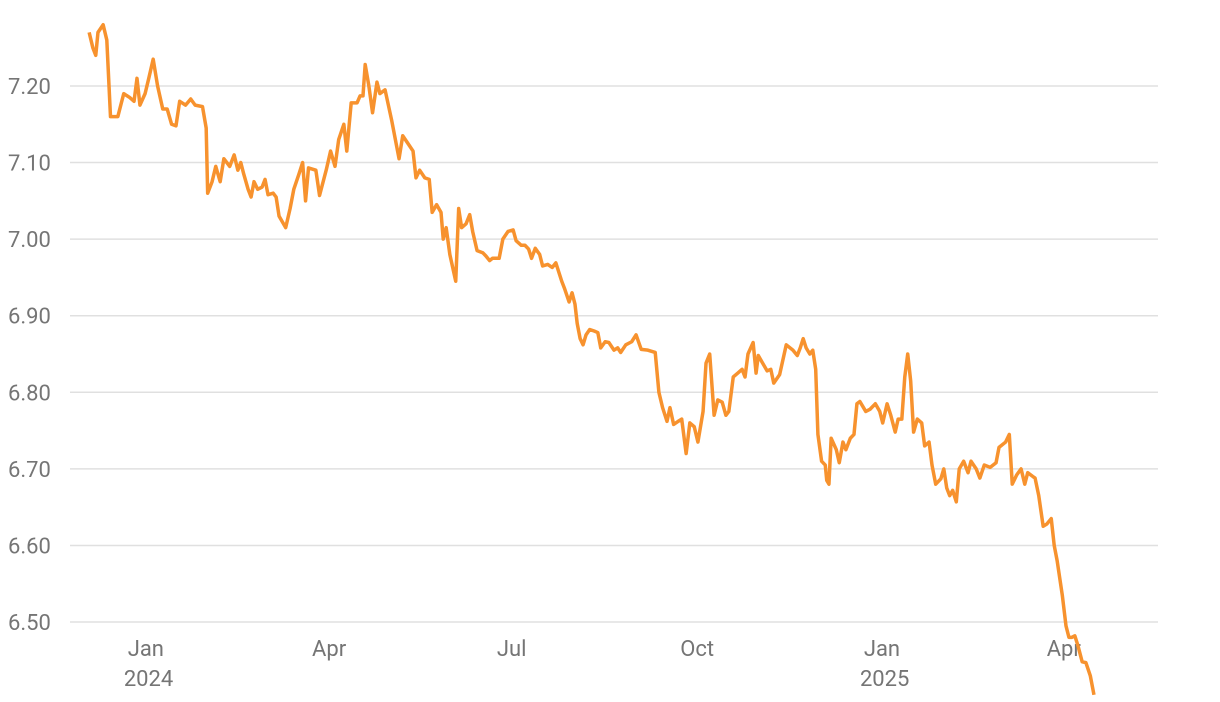 This screenshot has height=702, width=1220. What do you see at coordinates (29, 164) in the screenshot?
I see `y-tick-label: 7.10` at bounding box center [29, 164].